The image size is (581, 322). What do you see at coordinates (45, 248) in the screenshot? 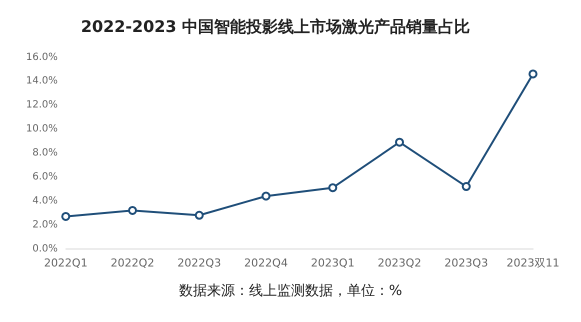
I see `y-tick-label: 0.0%` at bounding box center [45, 248].